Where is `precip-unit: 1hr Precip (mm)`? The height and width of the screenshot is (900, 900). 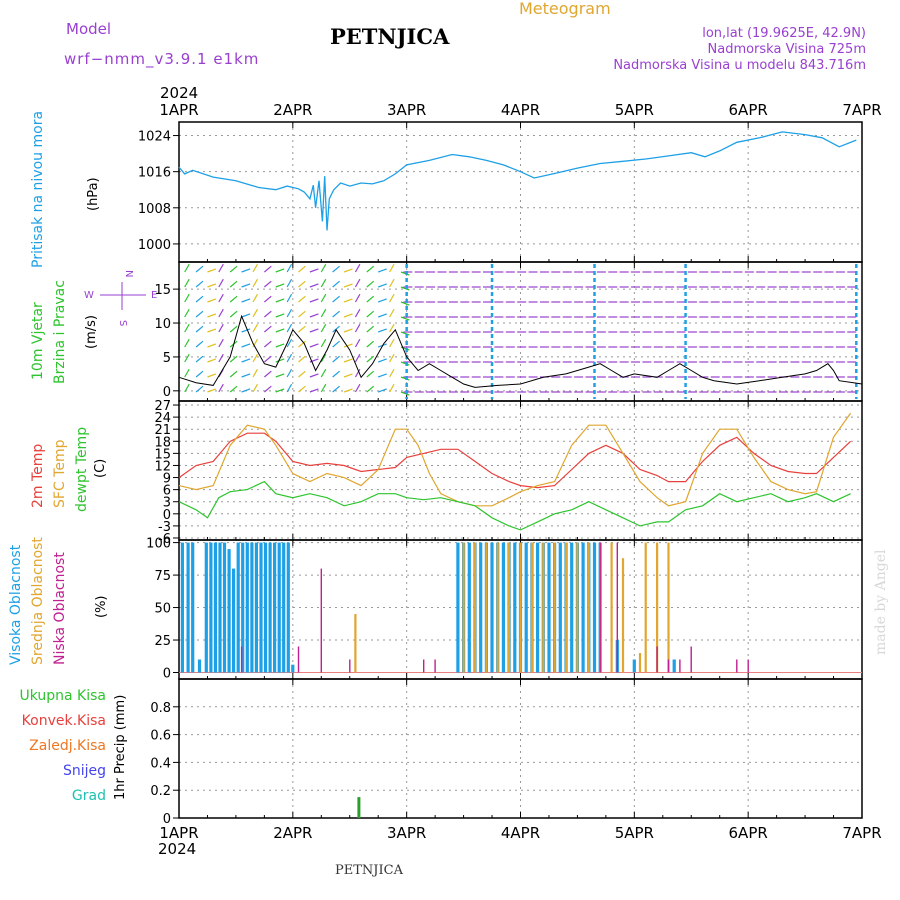 precip-unit: 1hr Precip (mm) is located at coordinates (120, 747).